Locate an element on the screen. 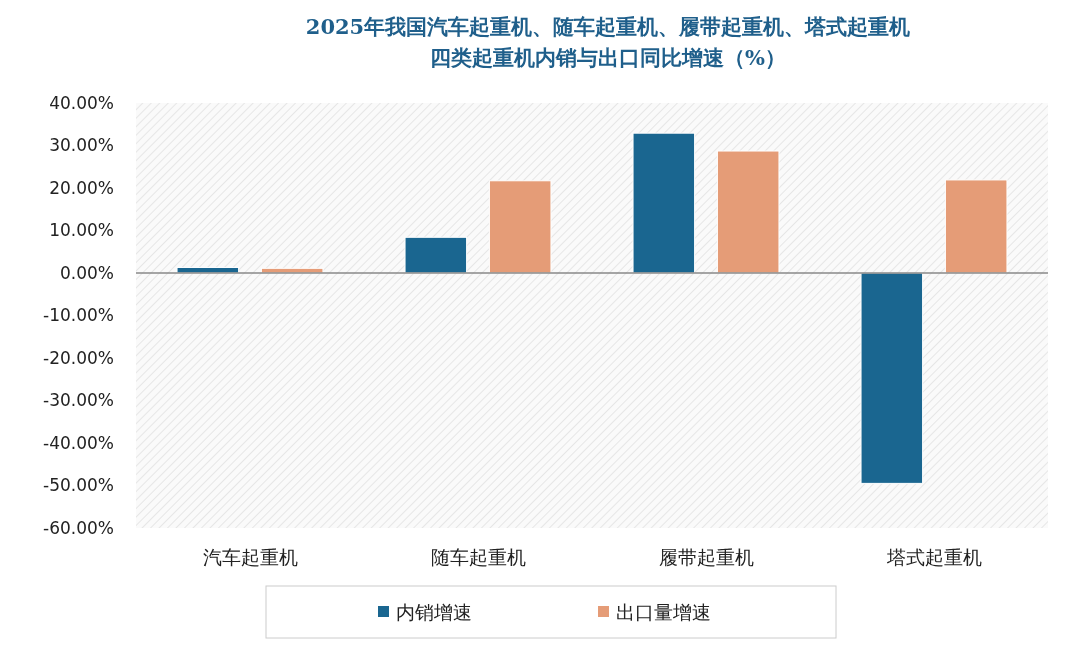  x-tick-label: 随车起重机 is located at coordinates (478, 557).